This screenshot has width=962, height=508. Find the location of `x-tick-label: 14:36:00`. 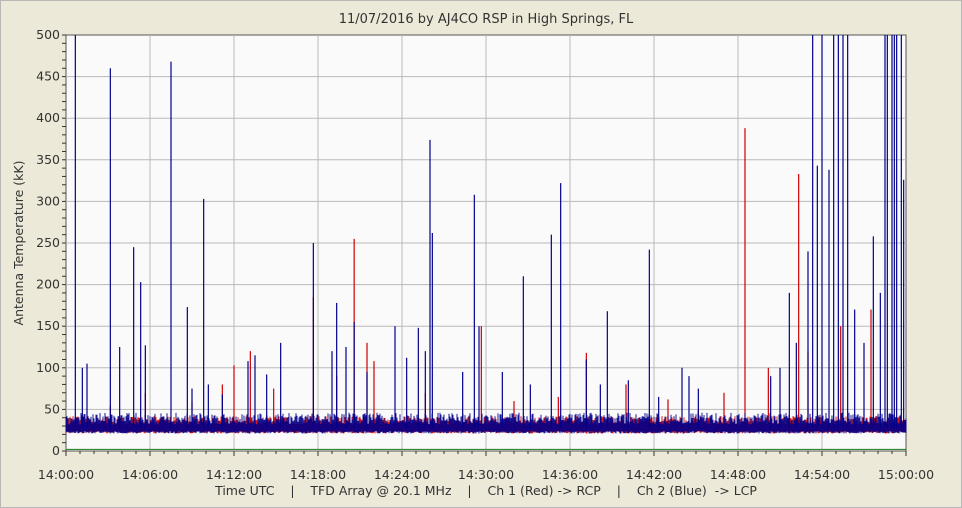

x-tick-label: 14:36:00 is located at coordinates (570, 474).